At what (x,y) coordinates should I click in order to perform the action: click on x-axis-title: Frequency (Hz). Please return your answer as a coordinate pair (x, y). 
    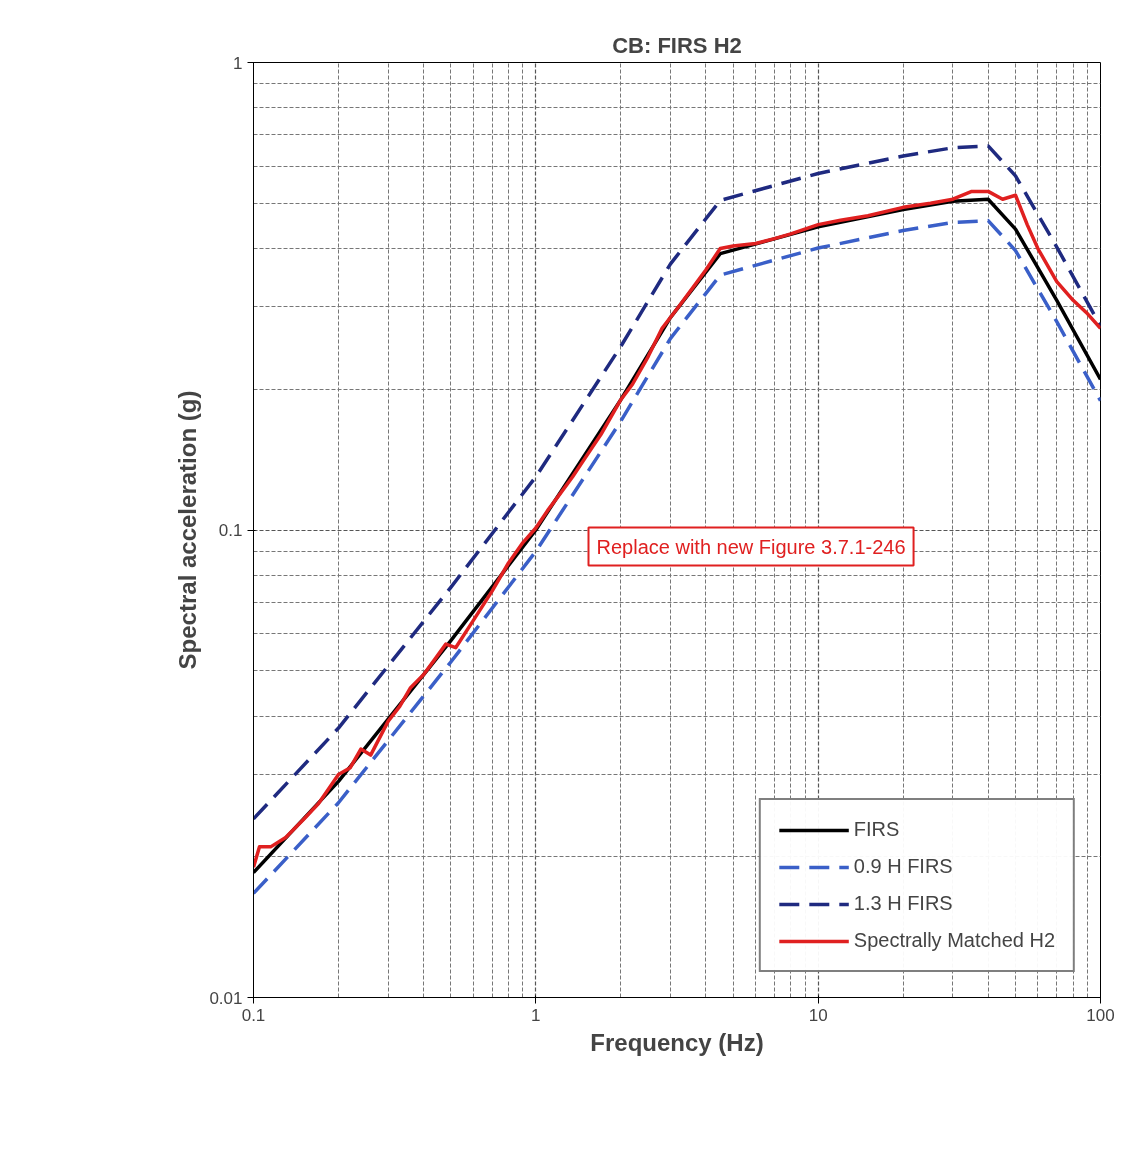
    Looking at the image, I should click on (677, 1042).